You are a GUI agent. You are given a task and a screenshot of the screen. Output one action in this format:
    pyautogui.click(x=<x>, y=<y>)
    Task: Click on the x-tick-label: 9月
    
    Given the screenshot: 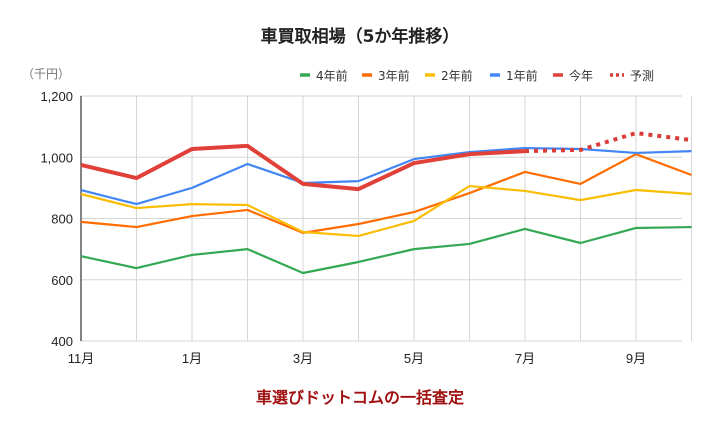 What is the action you would take?
    pyautogui.click(x=636, y=358)
    